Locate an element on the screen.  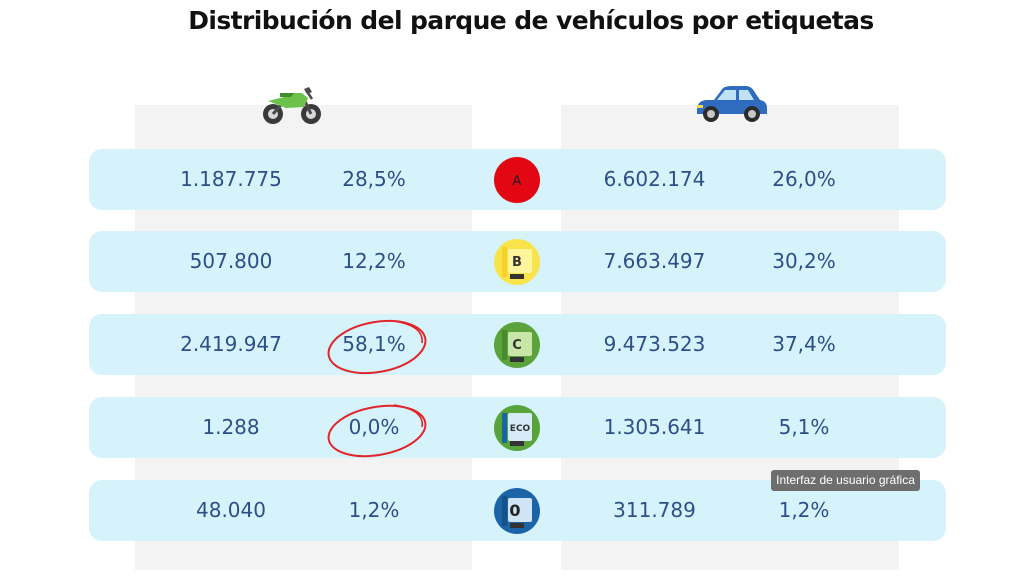
car-percent: 37,4% is located at coordinates (804, 344).